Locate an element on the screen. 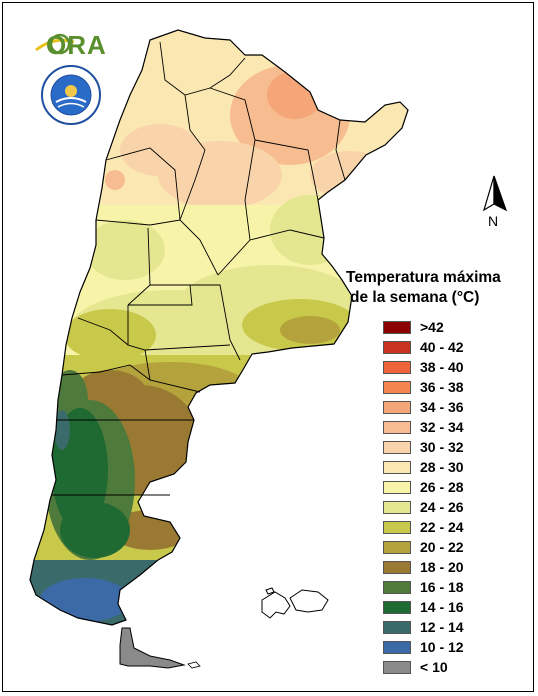 The image size is (538, 696). north-arrow-icon is located at coordinates (495, 193).